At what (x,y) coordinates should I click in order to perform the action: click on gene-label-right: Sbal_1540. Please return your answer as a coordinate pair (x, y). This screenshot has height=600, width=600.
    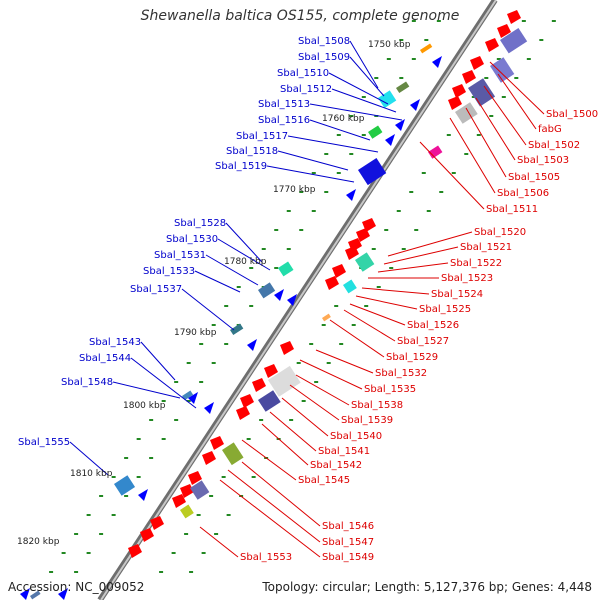
    Looking at the image, I should click on (356, 436).